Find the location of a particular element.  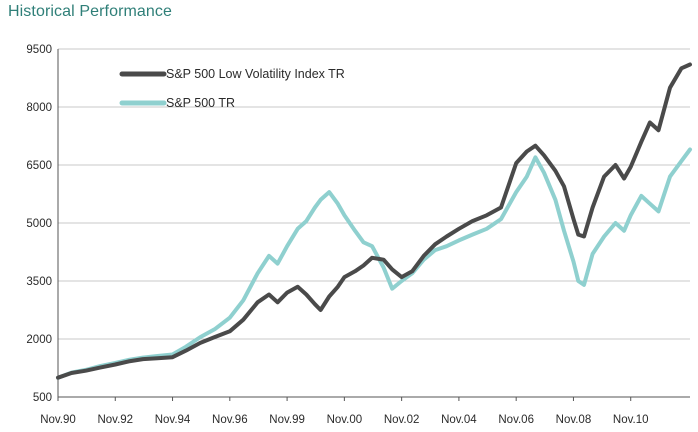

y-tick-label: 9500 is located at coordinates (39, 50).